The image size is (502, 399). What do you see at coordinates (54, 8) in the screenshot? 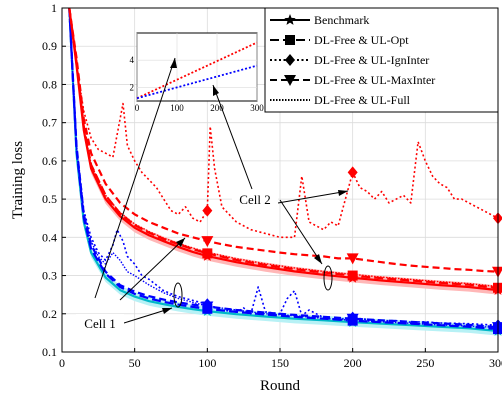
I see `y-tick-label: 1` at bounding box center [54, 8].